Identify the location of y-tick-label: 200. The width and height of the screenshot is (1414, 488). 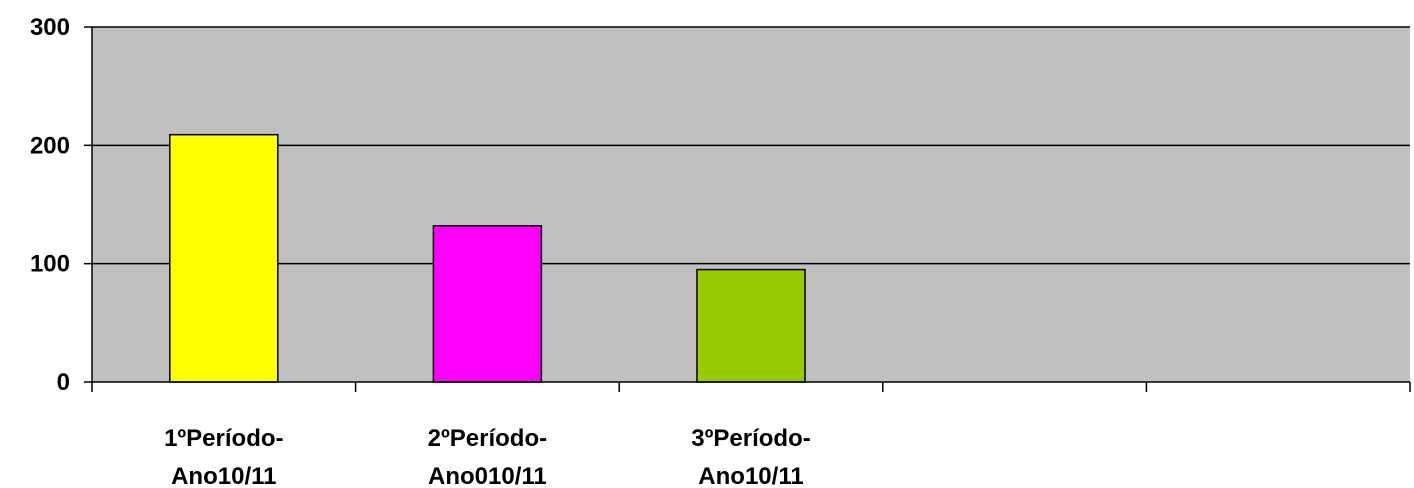
(50, 145).